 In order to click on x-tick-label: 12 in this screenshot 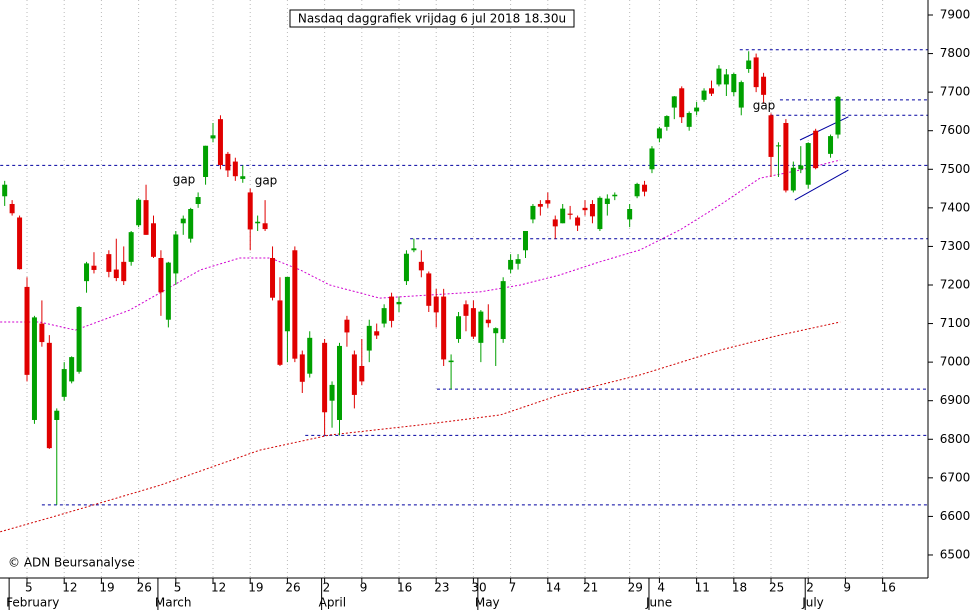, I will do `click(69, 588)`.